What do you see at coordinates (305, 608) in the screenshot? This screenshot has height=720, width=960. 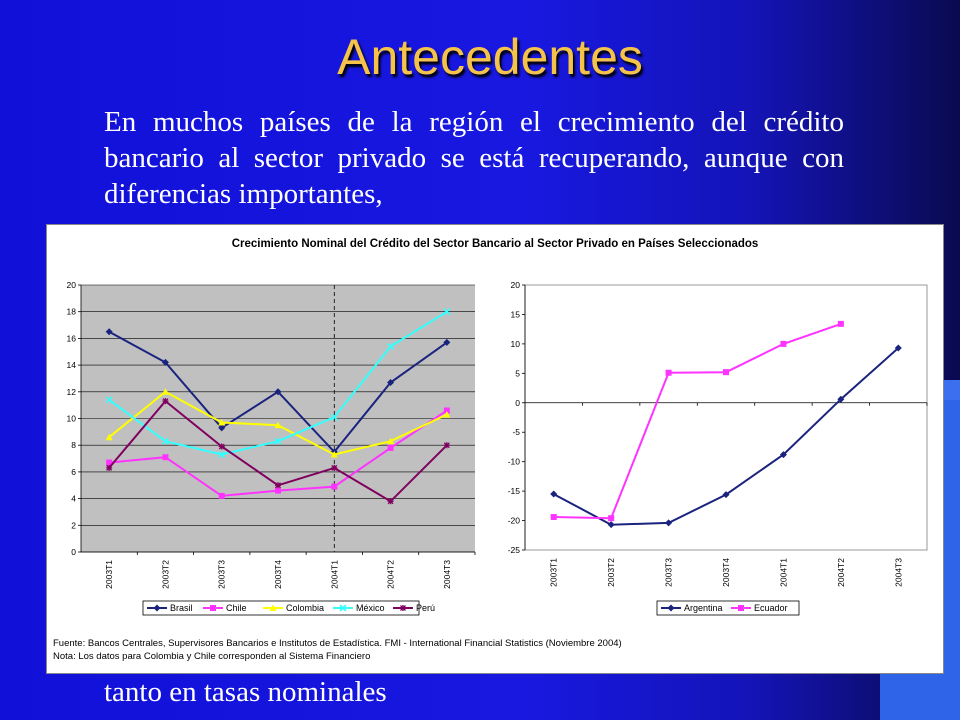 I see `legend-label: Colombia` at bounding box center [305, 608].